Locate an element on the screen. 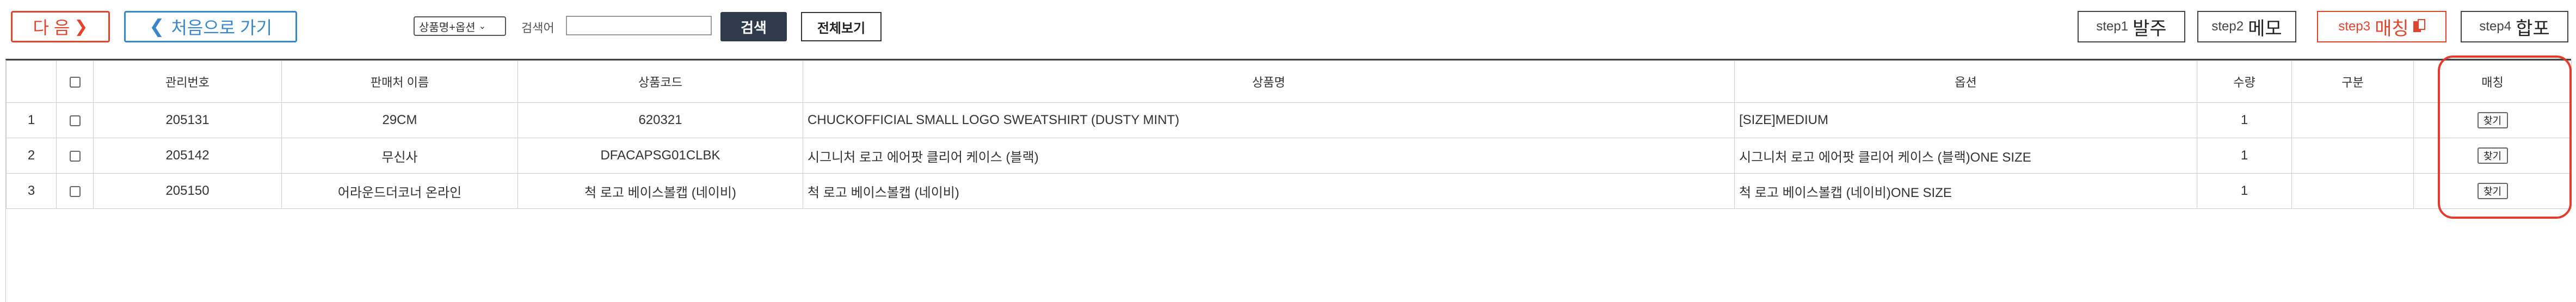  go-to-first-button: ❮ 처음으로 가기 is located at coordinates (211, 26).